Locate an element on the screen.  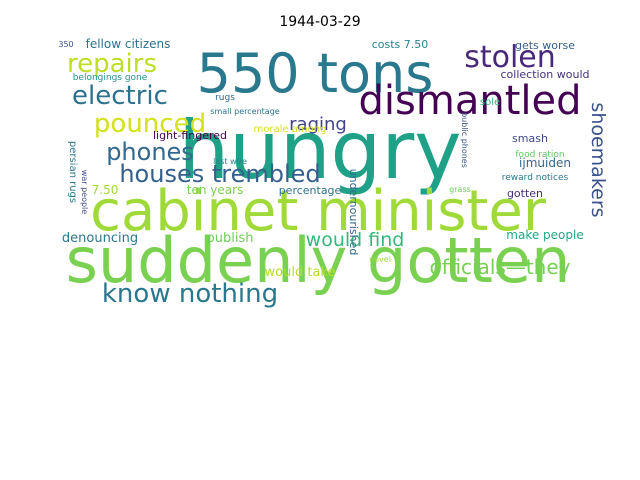
word: last wire is located at coordinates (230, 161).